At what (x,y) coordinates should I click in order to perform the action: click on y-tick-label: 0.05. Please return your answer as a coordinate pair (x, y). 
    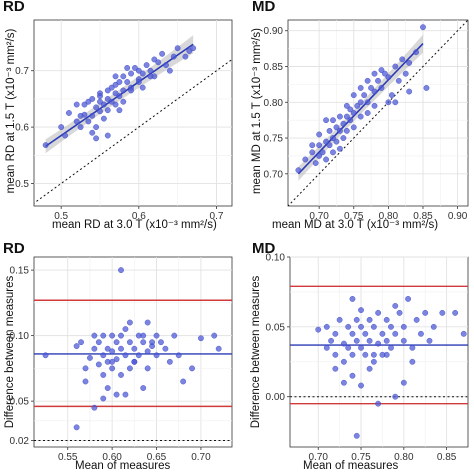
    Looking at the image, I should click on (276, 327).